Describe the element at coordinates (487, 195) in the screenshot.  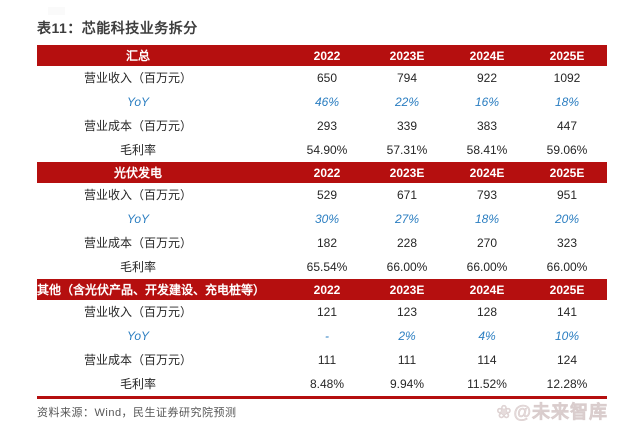
I see `cell-value: 793` at that location.